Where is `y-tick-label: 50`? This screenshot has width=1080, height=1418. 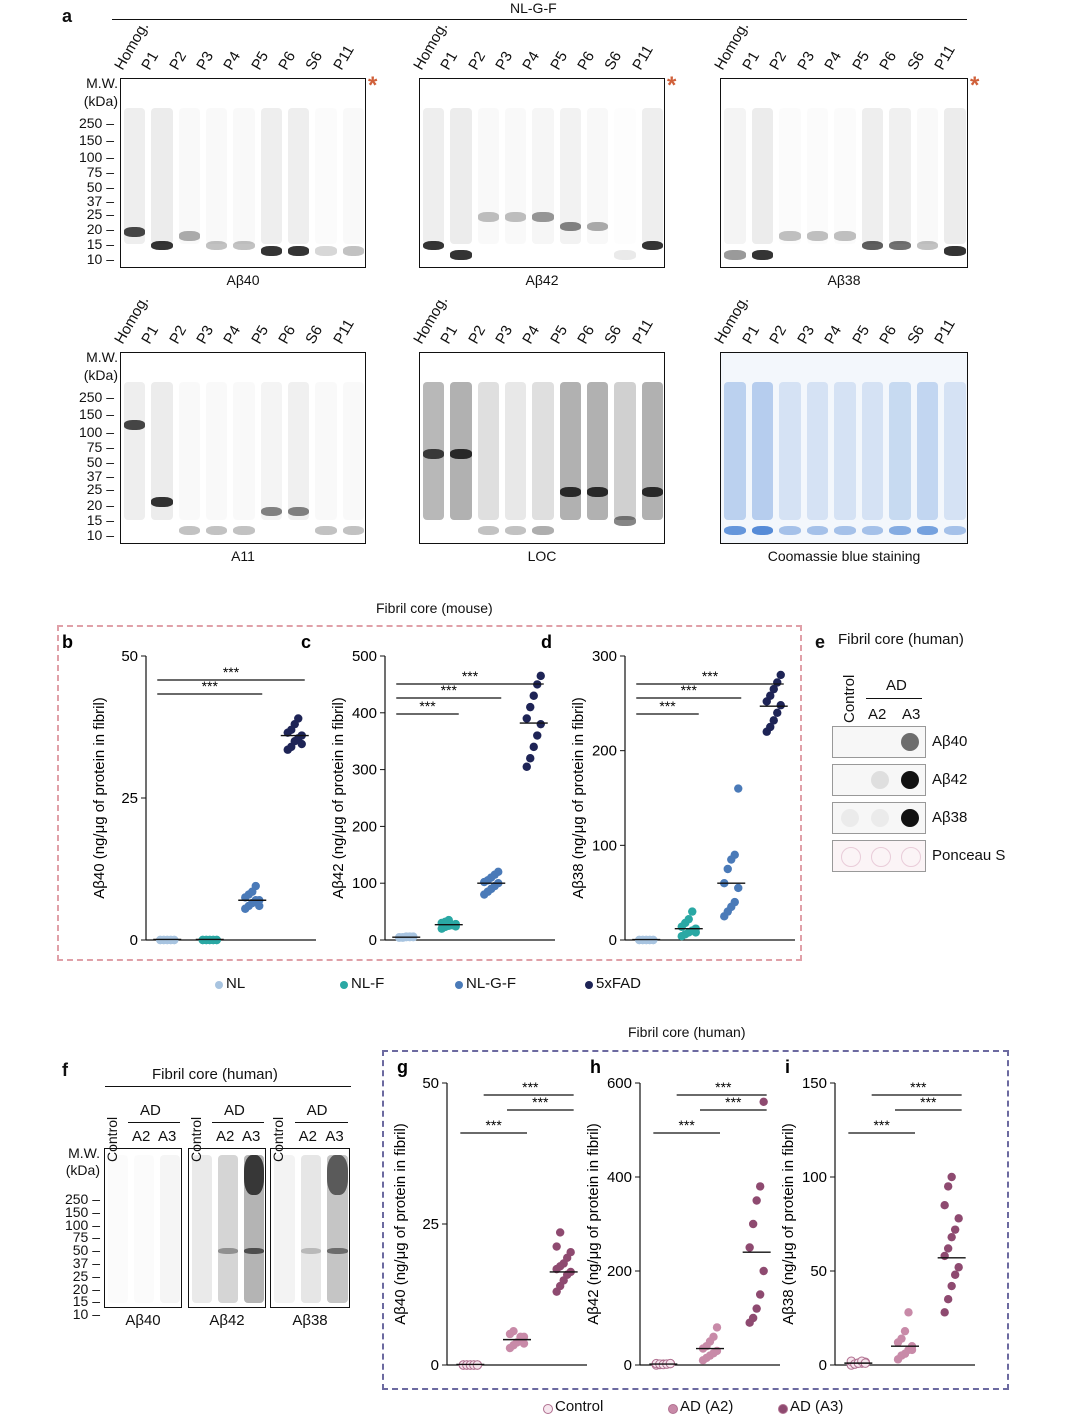 y-tick-label: 50 is located at coordinates (430, 1083).